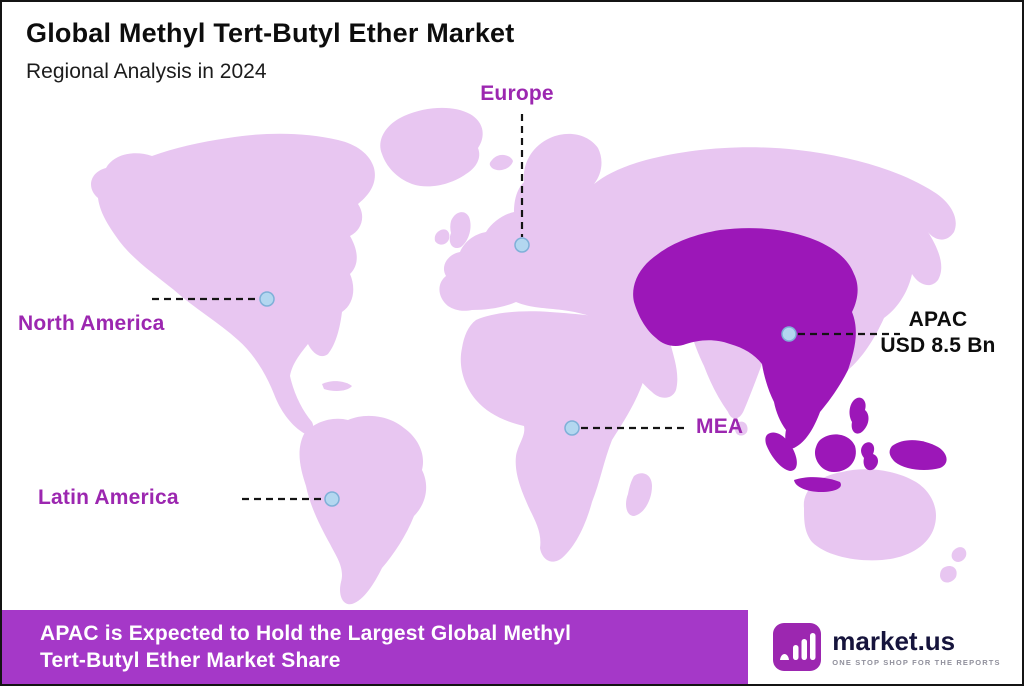 Image resolution: width=1024 pixels, height=686 pixels. What do you see at coordinates (789, 334) in the screenshot?
I see `apac-marker` at bounding box center [789, 334].